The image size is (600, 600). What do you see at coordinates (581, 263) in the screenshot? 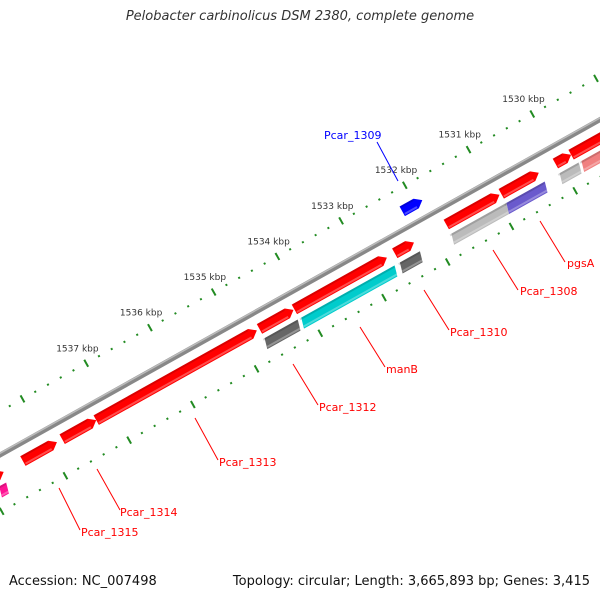
I see `gene-label: pgsA` at bounding box center [581, 263].